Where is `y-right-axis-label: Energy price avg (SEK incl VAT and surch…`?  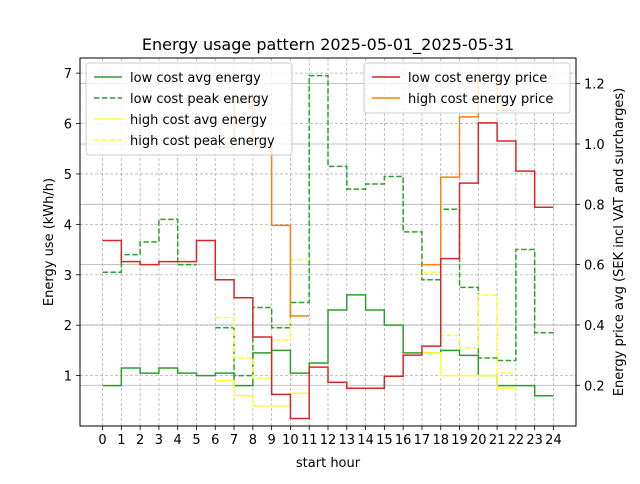 y-right-axis-label: Energy price avg (SEK incl VAT and surch… is located at coordinates (619, 242).